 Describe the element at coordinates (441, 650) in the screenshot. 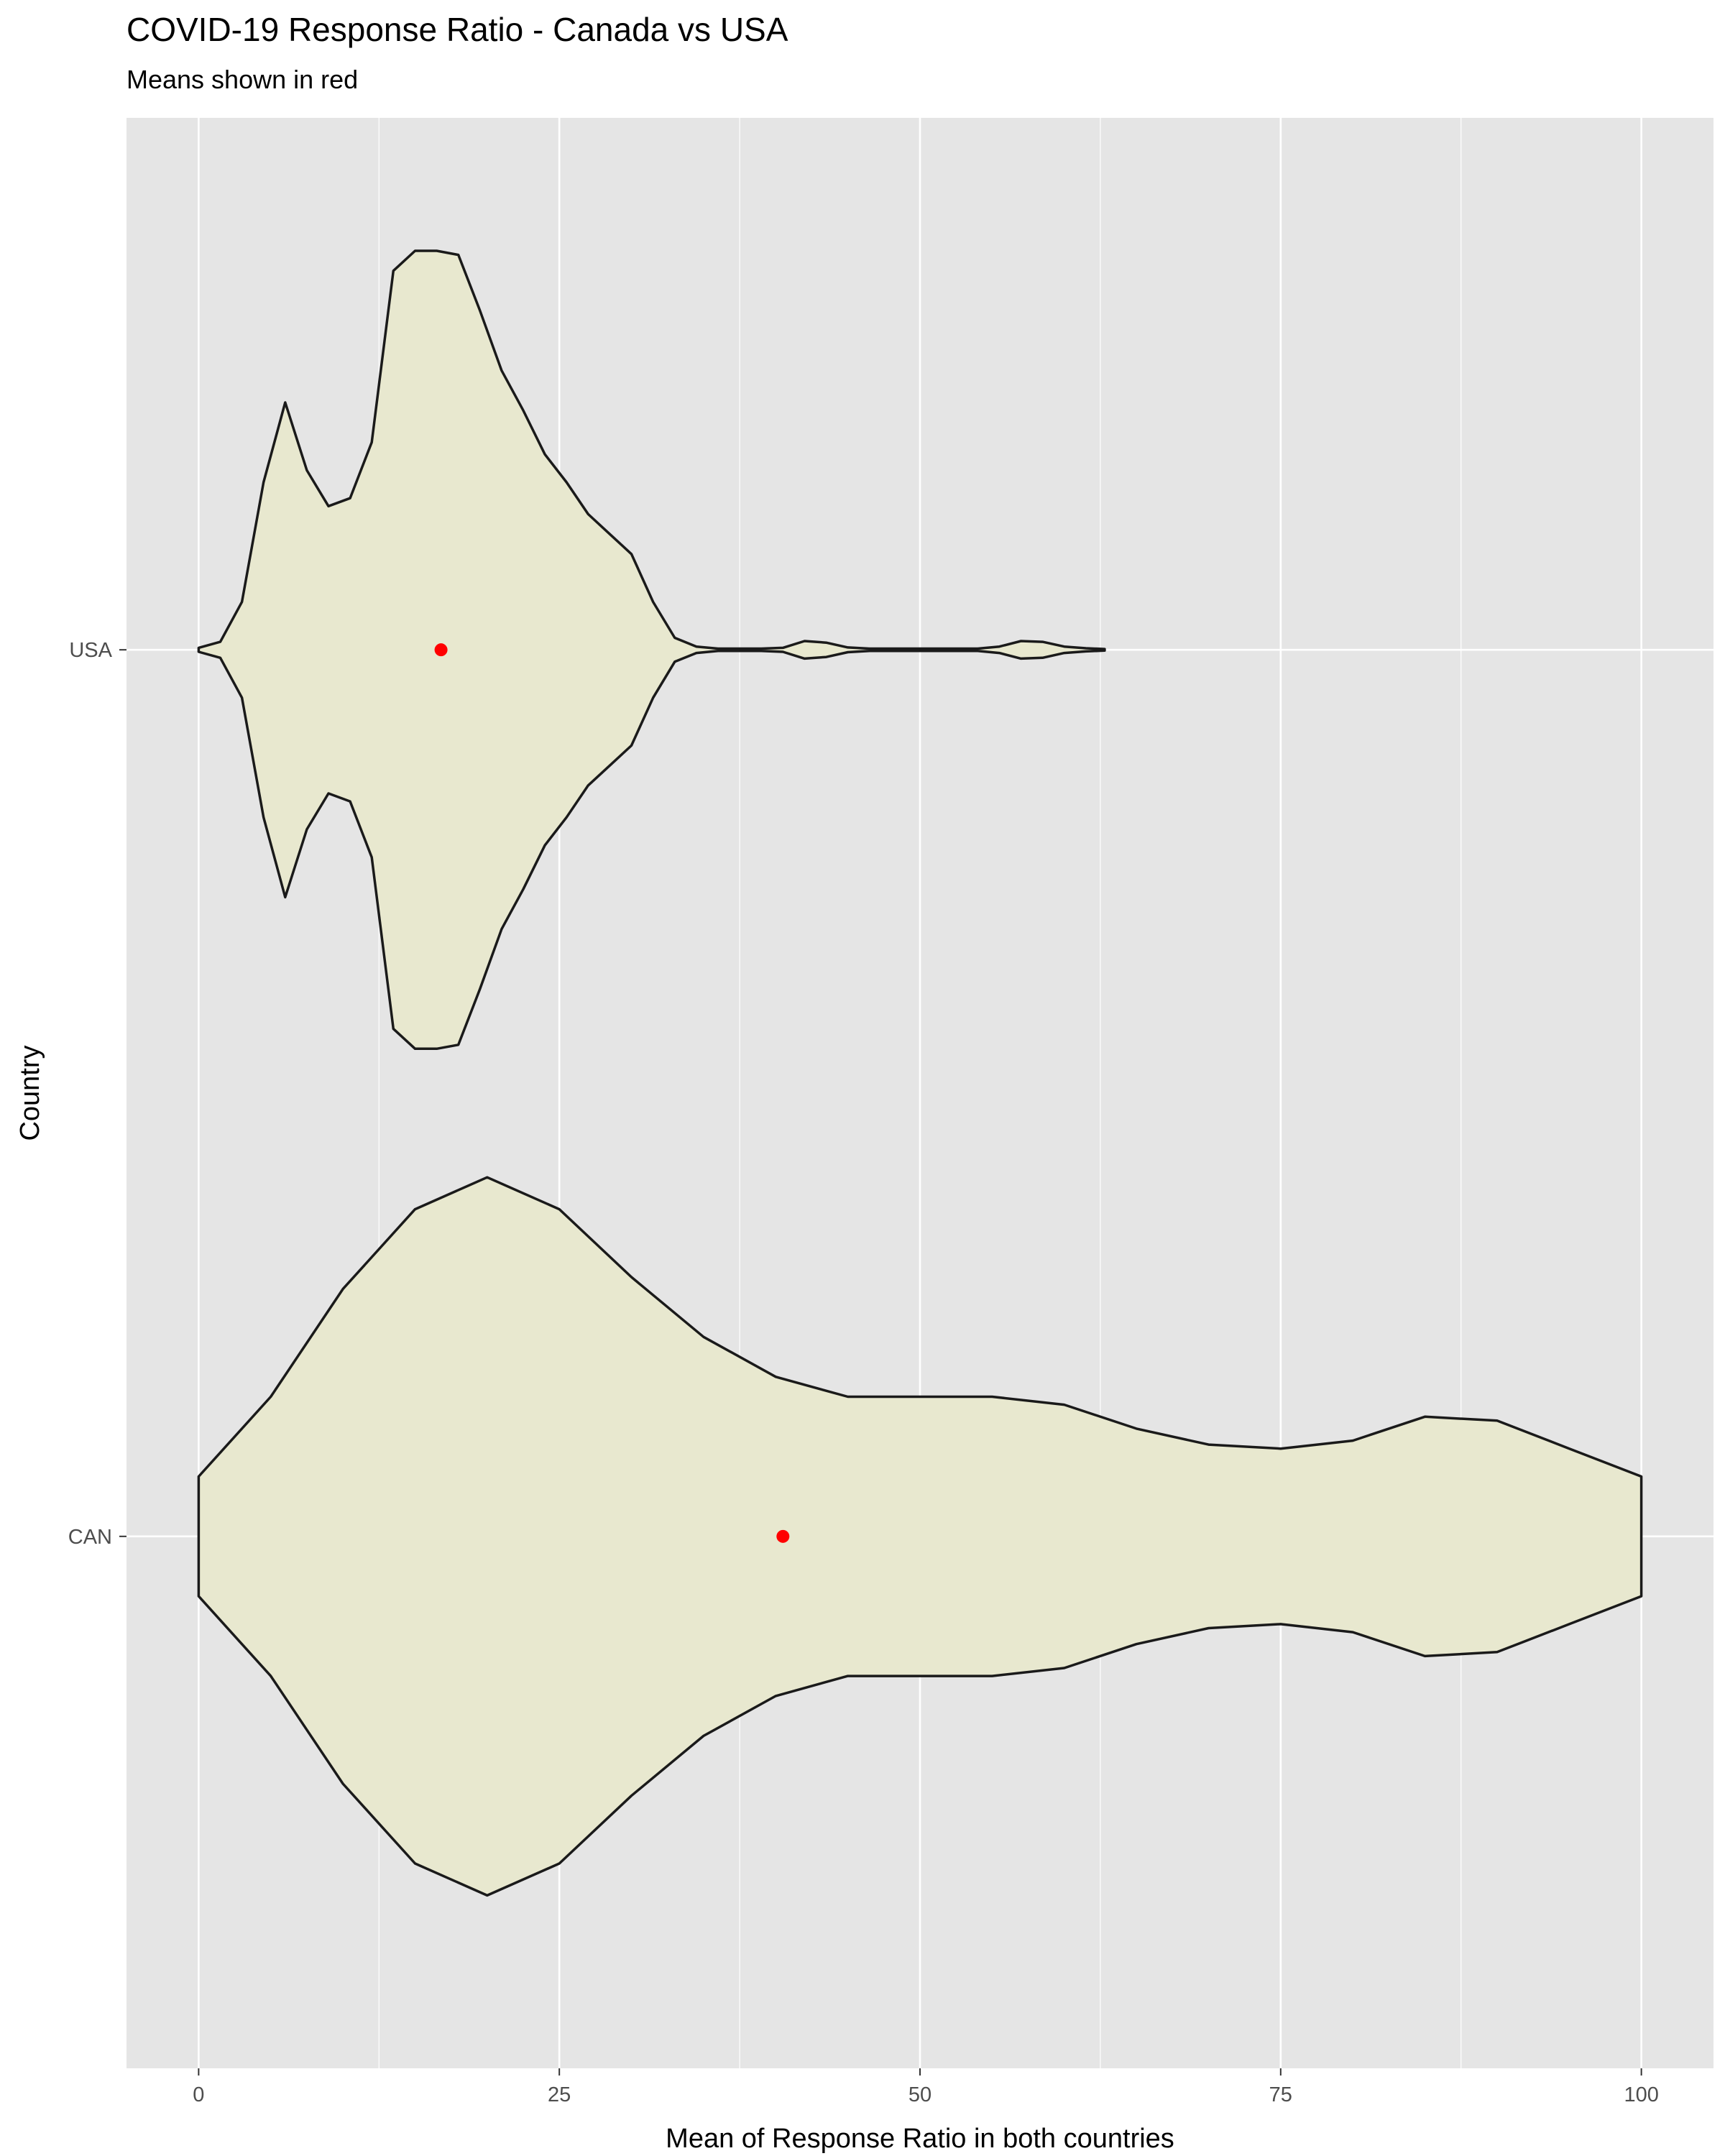

I see `mean-point-usa` at that location.